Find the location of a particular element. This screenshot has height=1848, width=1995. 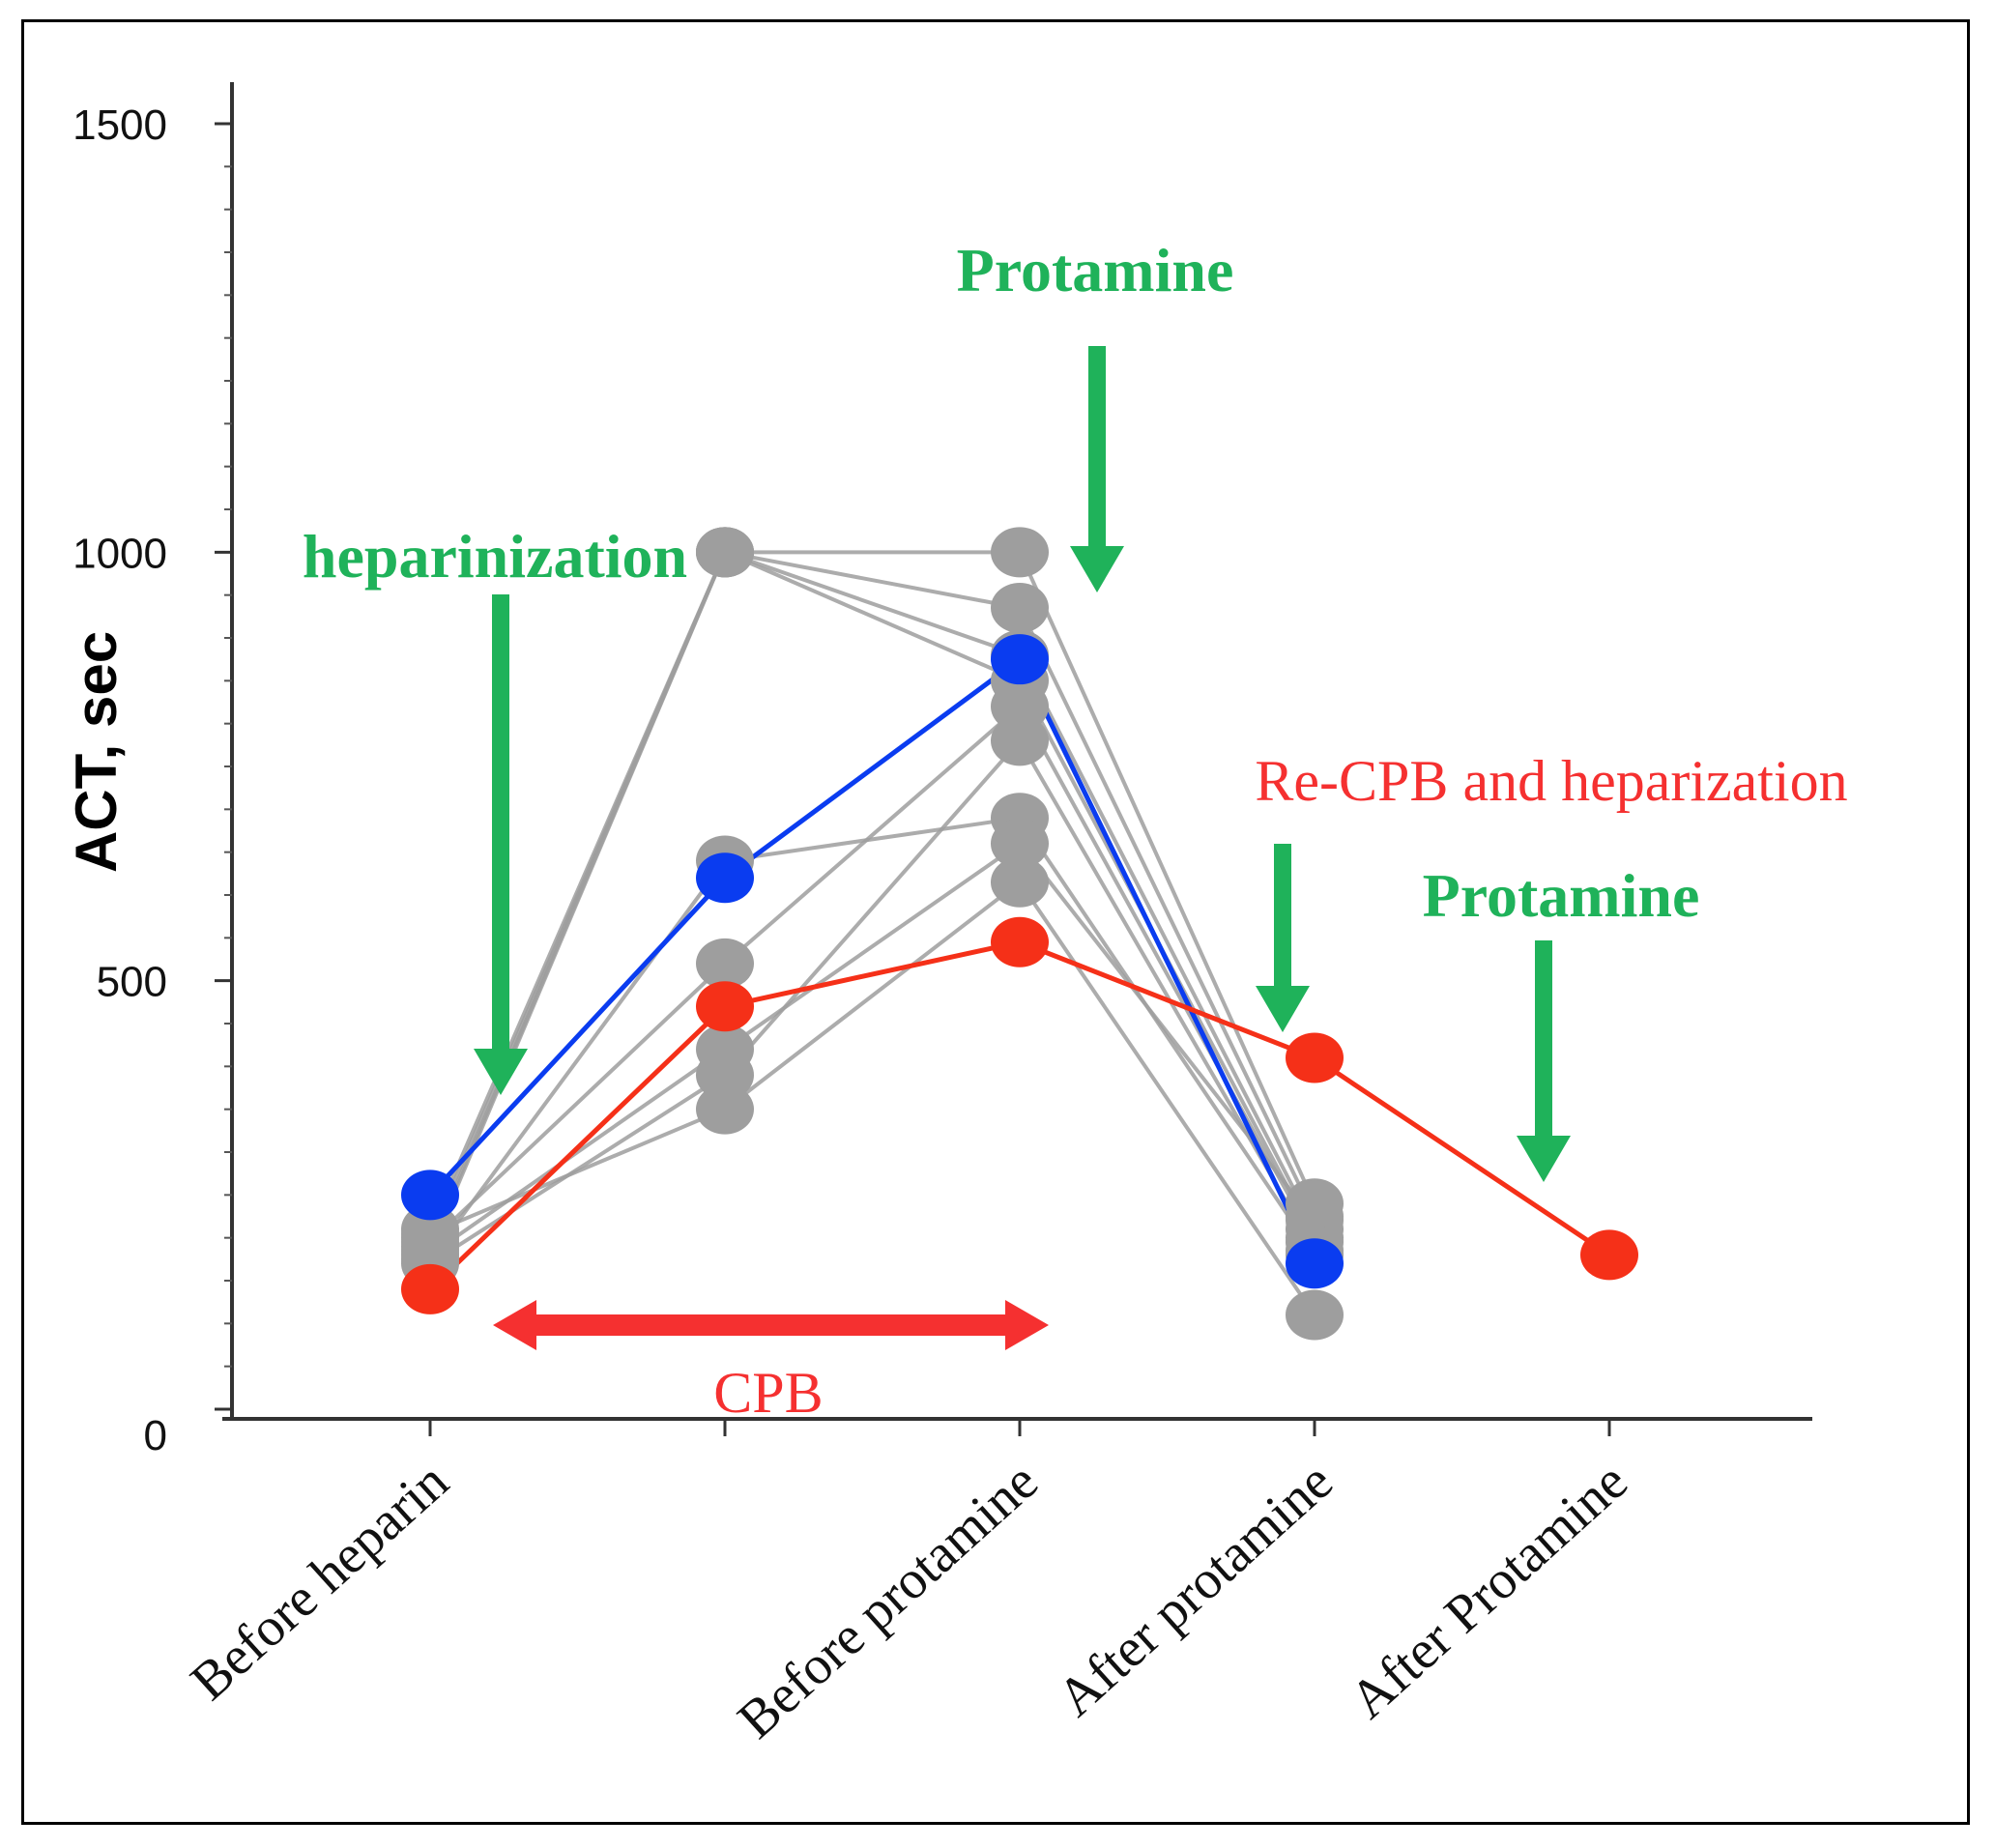

patient-gray-7-line is located at coordinates (872, 1049).